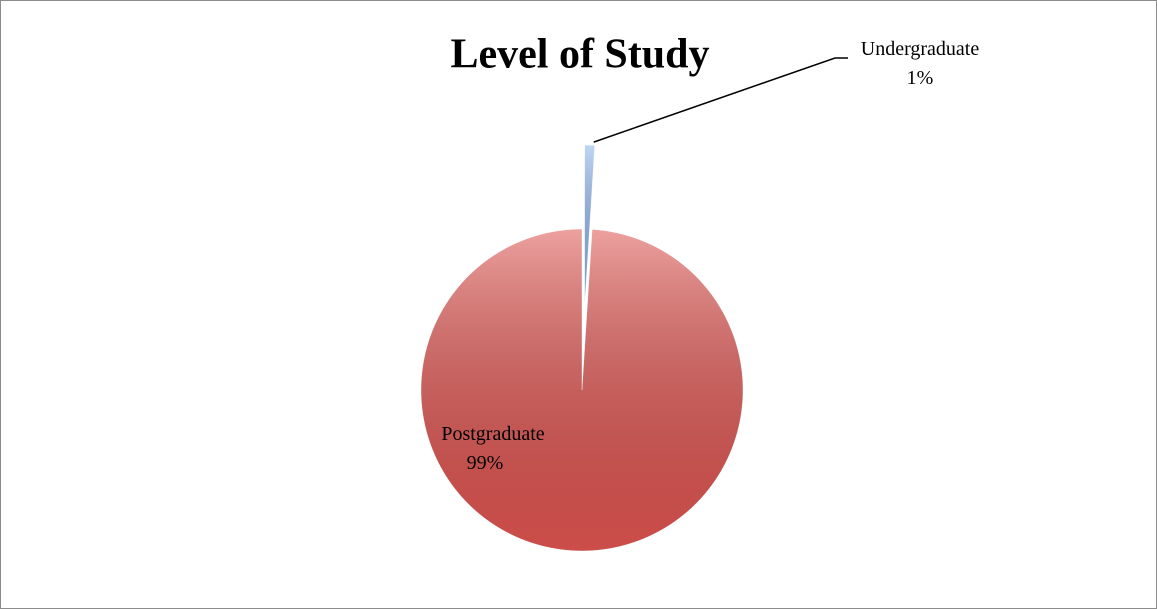 The image size is (1157, 609). I want to click on value-label: 1%, so click(920, 78).